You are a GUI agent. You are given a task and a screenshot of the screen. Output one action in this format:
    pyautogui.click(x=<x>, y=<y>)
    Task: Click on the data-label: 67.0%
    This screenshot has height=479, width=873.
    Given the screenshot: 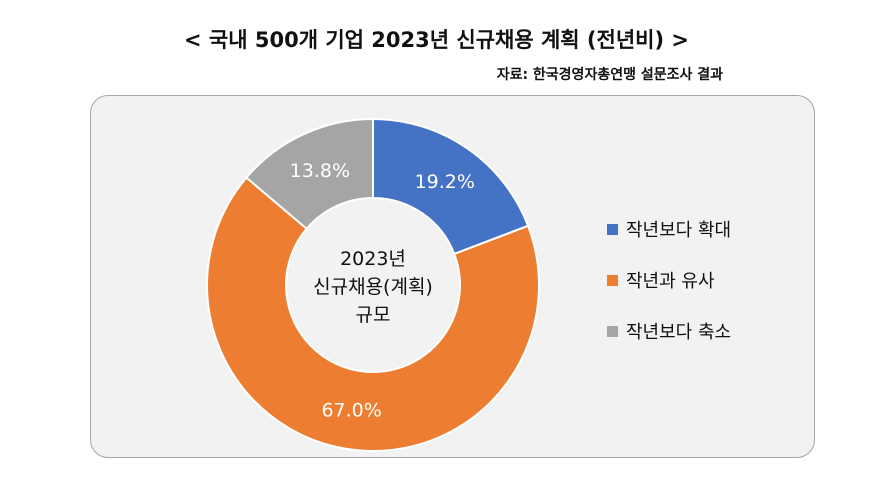 What is the action you would take?
    pyautogui.click(x=351, y=411)
    